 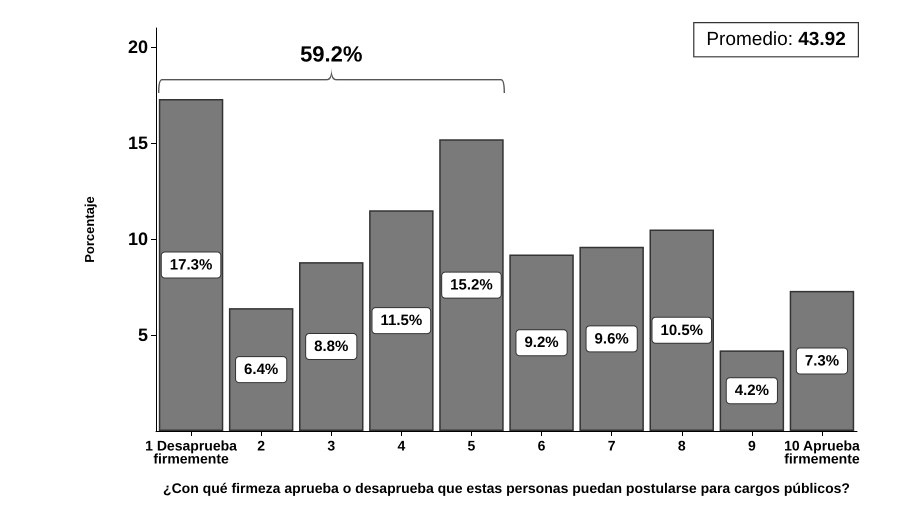 I want to click on data-label: 15.2%, so click(x=471, y=285).